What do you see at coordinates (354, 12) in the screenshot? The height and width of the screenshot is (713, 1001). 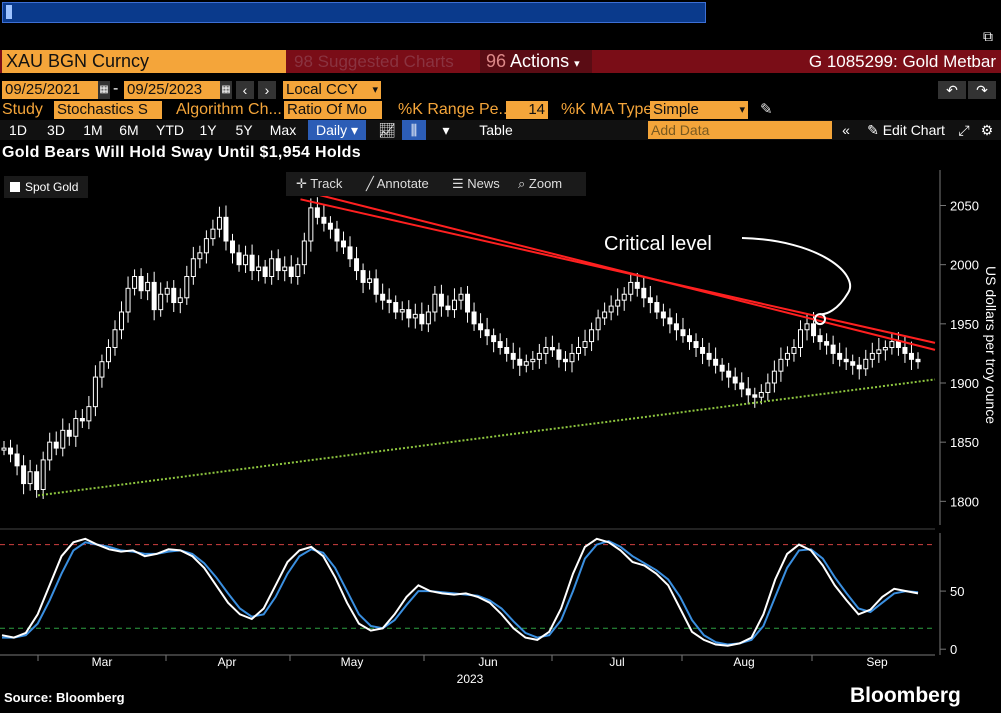 I see `command-line-input` at bounding box center [354, 12].